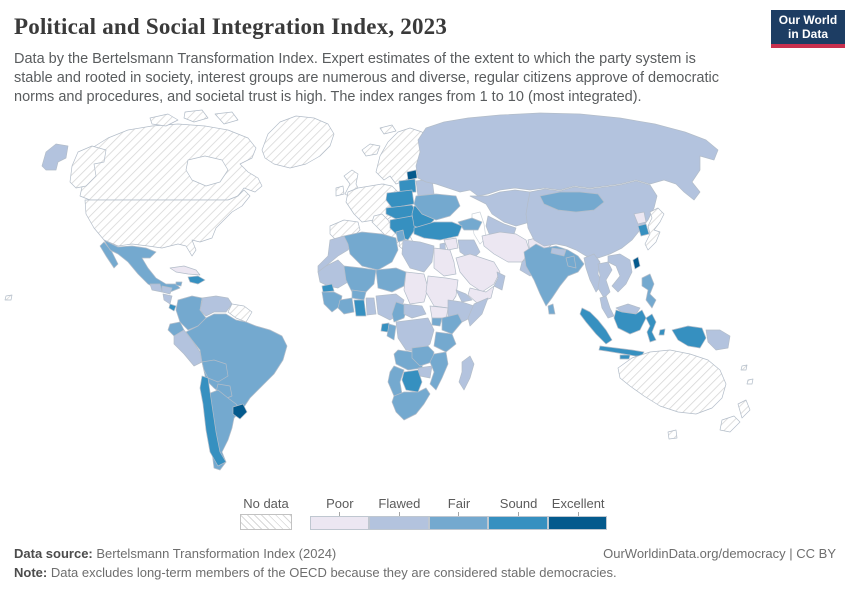 This screenshot has height=600, width=850. Describe the element at coordinates (662, 332) in the screenshot. I see `region-indonesia-maluku` at that location.